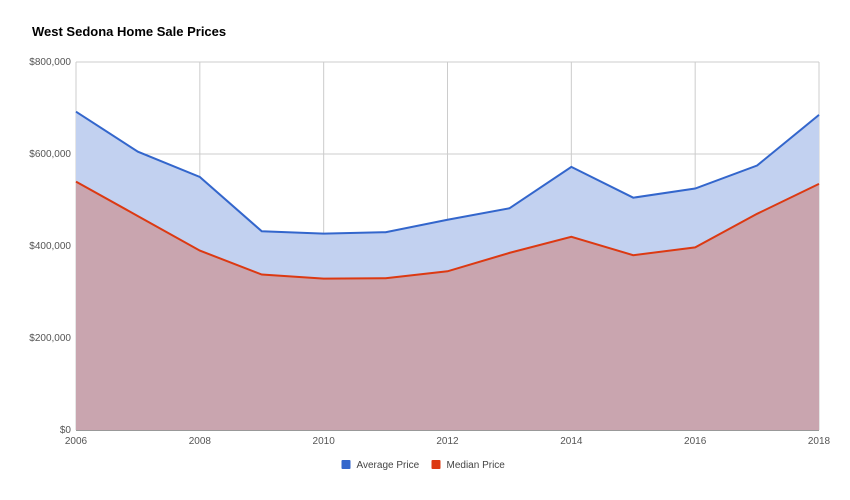  What do you see at coordinates (76, 441) in the screenshot?
I see `x-tick-label: 2006` at bounding box center [76, 441].